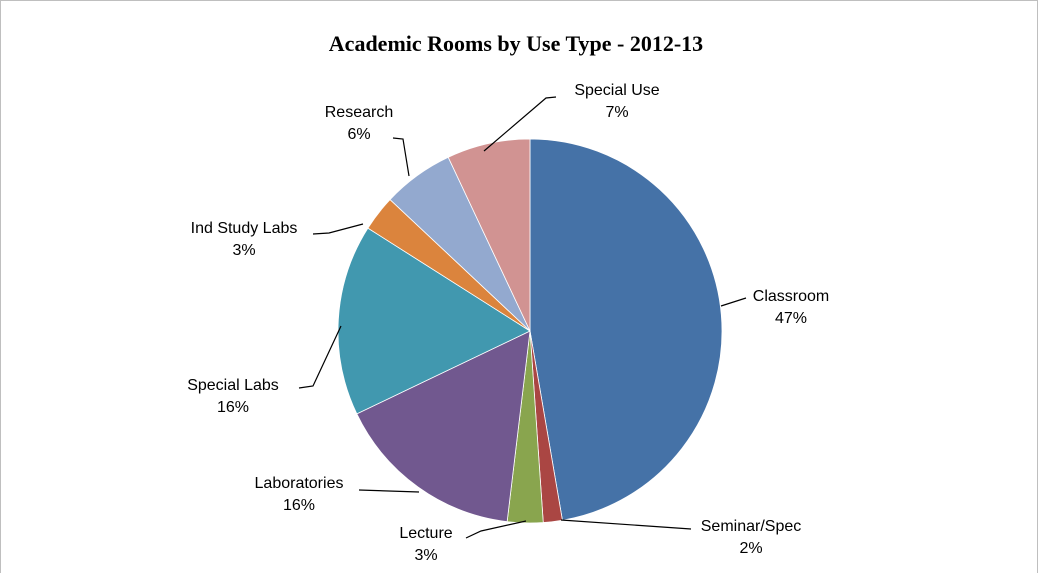 This screenshot has width=1038, height=574. I want to click on slice-label: Laboratories, so click(299, 483).